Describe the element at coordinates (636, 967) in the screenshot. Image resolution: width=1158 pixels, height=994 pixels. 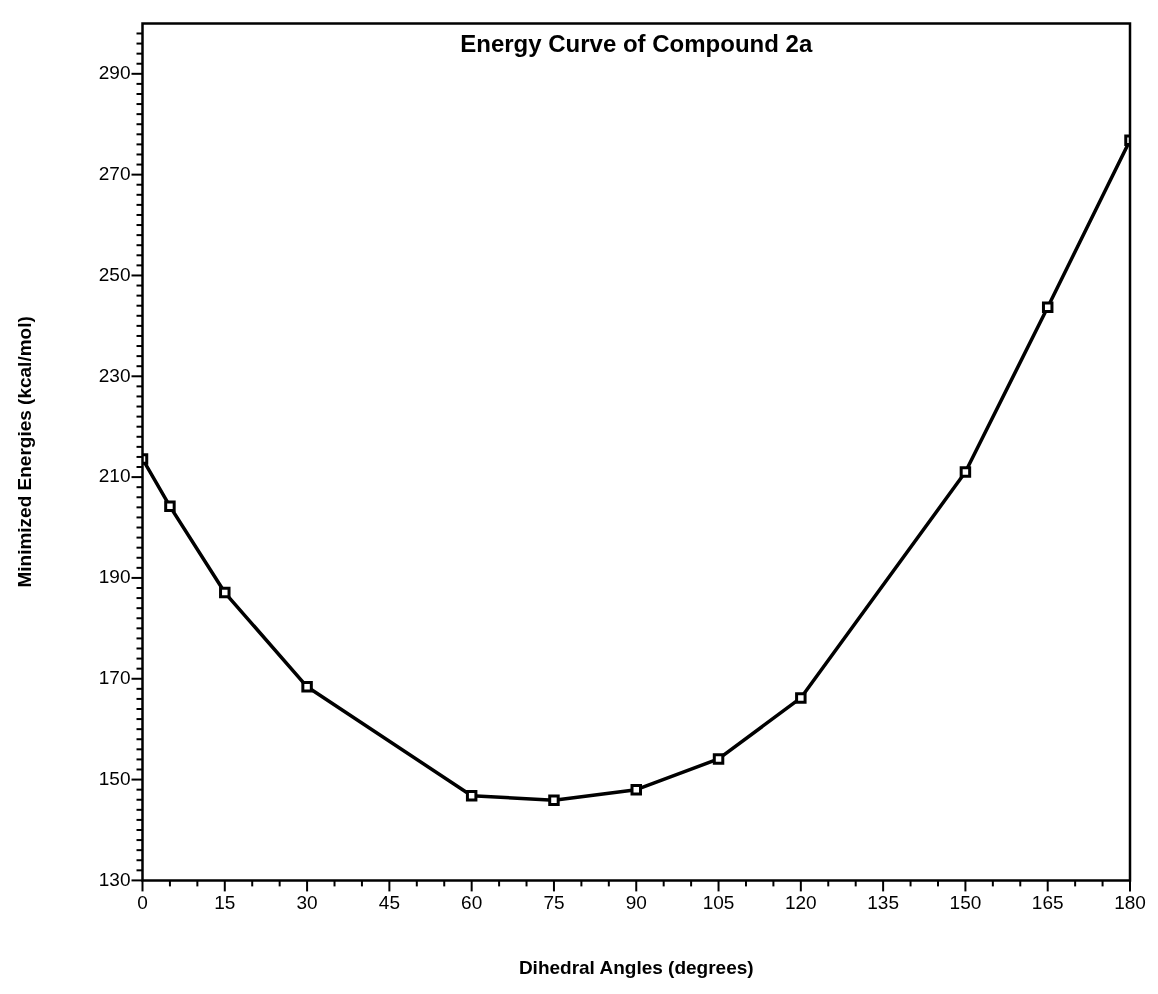
I see `x-axis-title: Dihedral Angles (degrees)` at that location.